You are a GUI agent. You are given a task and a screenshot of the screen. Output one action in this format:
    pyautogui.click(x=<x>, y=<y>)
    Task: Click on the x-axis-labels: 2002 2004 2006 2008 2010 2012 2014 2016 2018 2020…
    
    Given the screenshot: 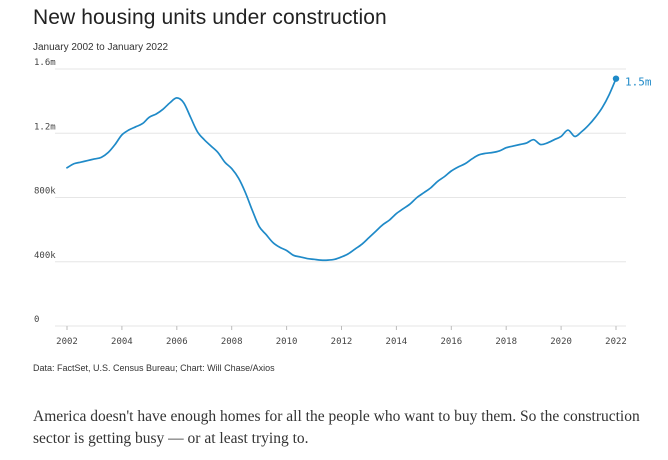 What is the action you would take?
    pyautogui.click(x=341, y=336)
    